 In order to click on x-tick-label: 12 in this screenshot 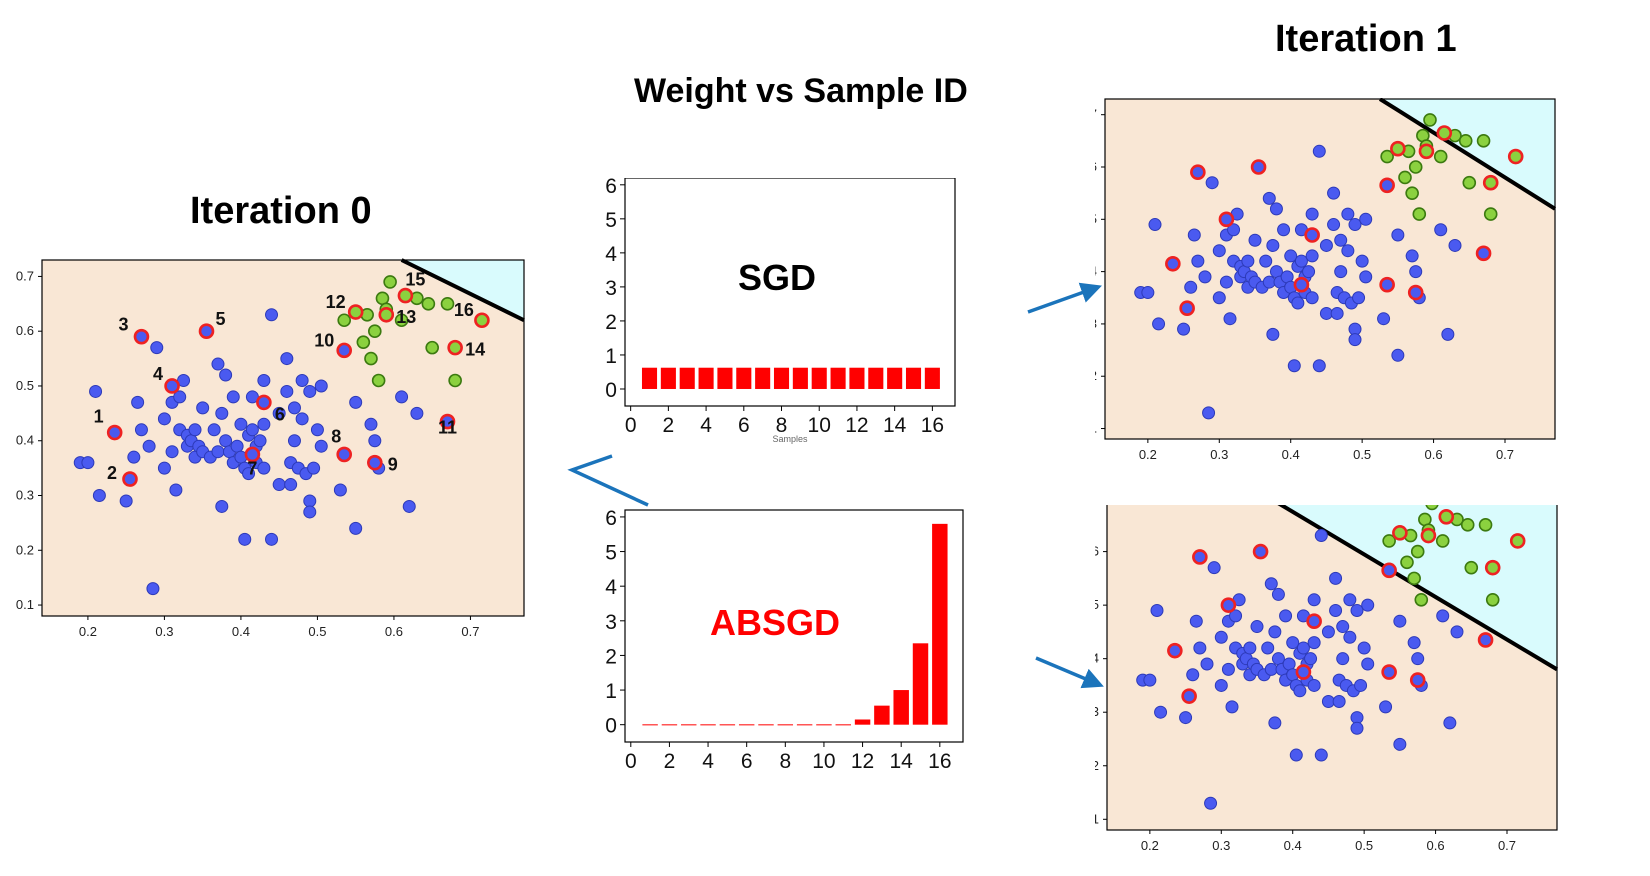, I will do `click(856, 425)`.